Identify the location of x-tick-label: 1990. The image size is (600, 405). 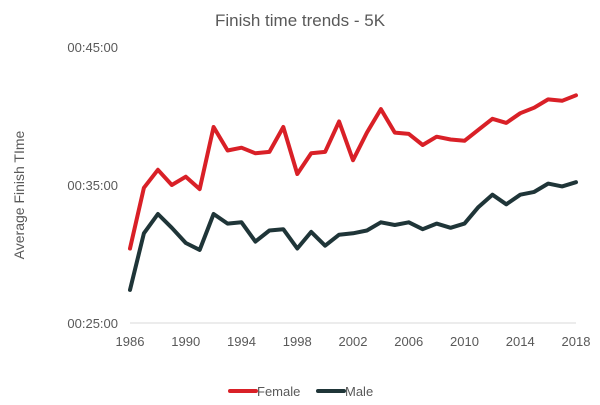
(185, 341).